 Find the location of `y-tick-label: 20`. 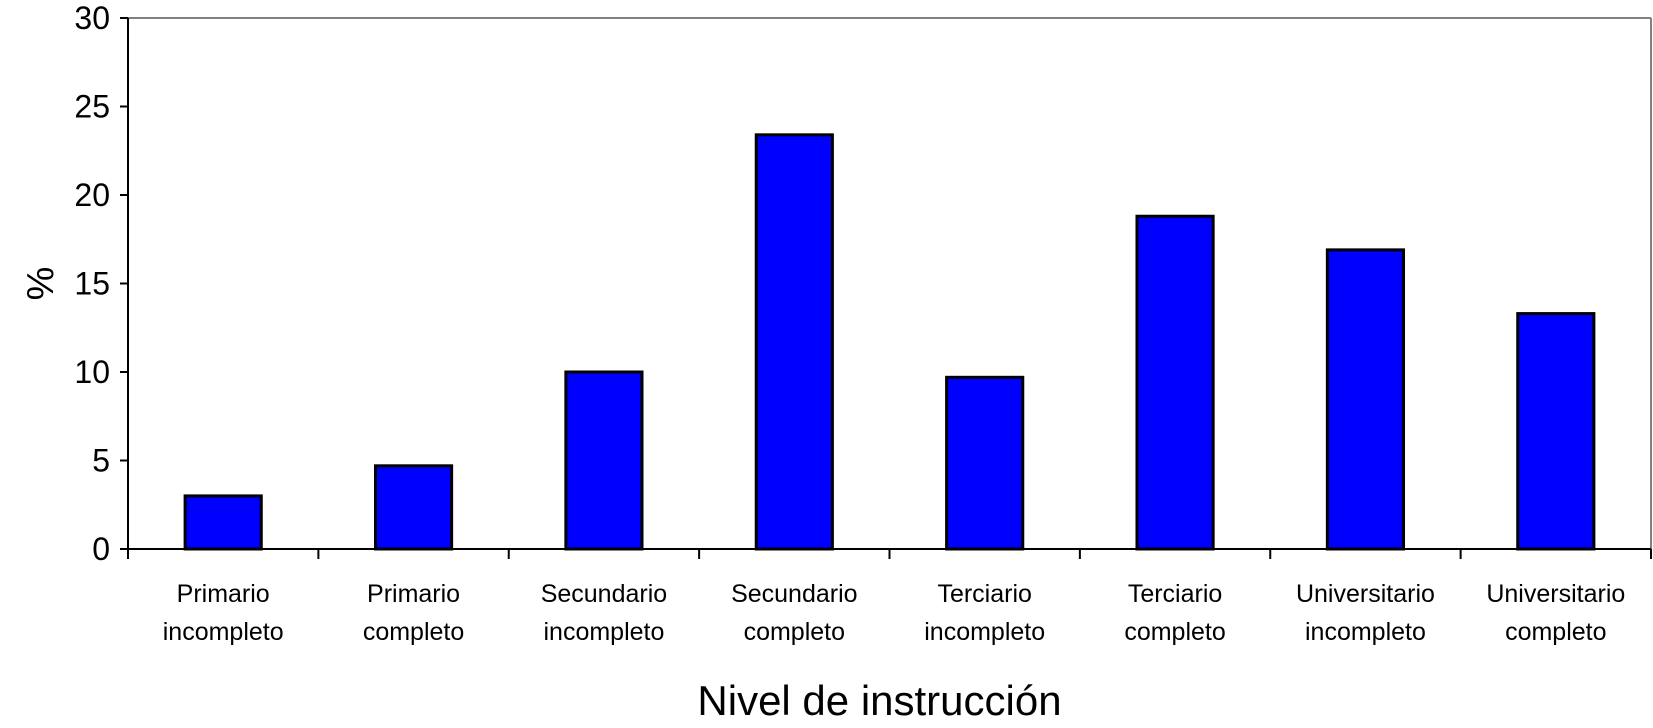

y-tick-label: 20 is located at coordinates (92, 195).